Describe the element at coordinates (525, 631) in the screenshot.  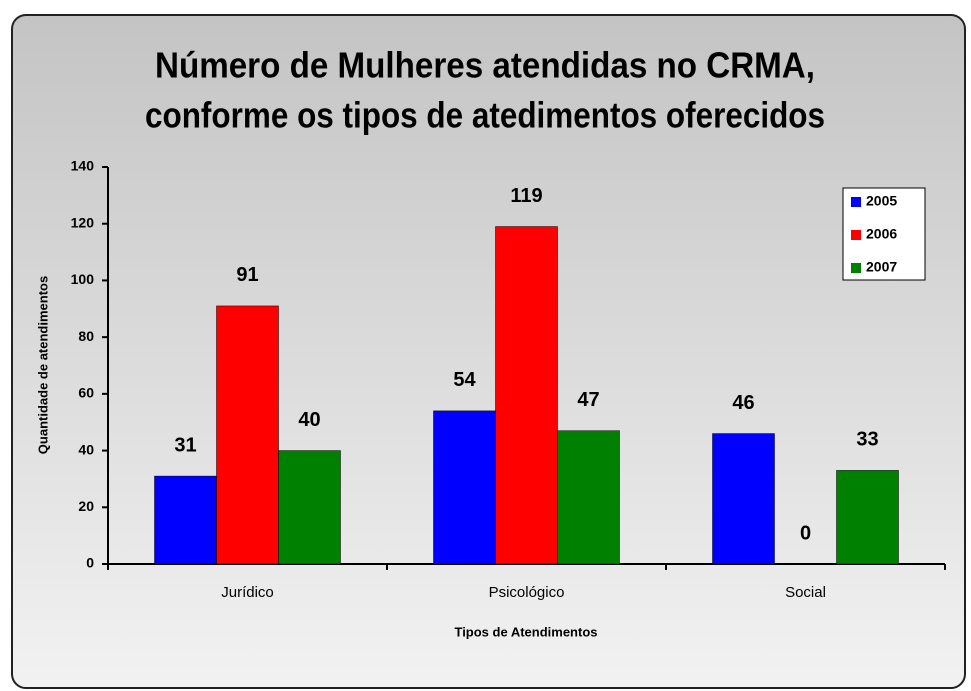
I see `x-axis-label: Tipos de Atendimentos` at that location.